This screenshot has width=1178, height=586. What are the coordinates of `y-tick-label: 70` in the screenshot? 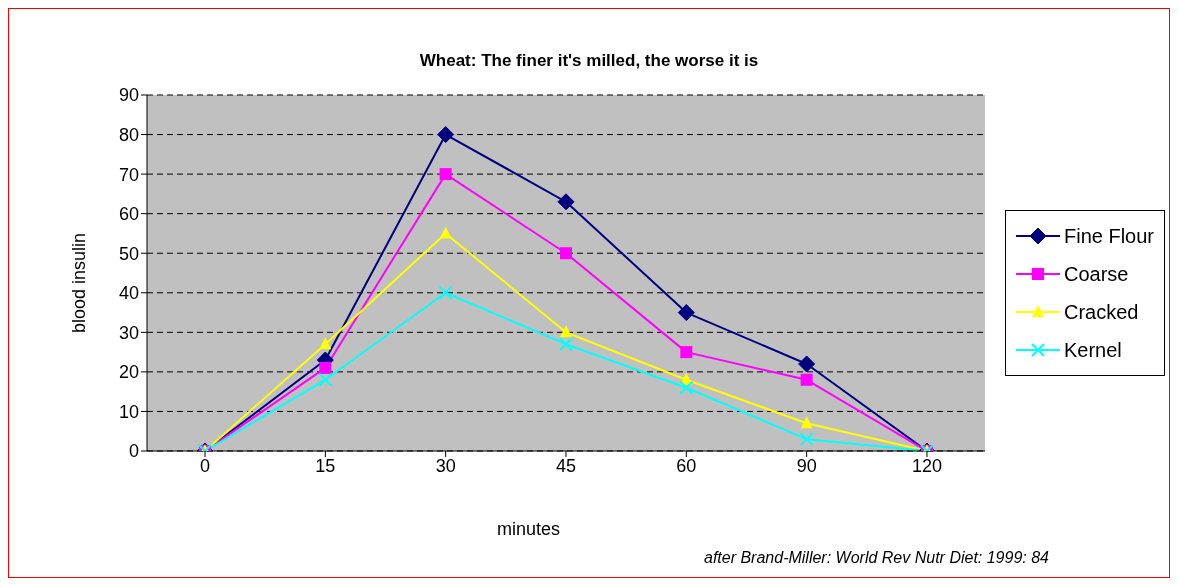 It's located at (128, 174).